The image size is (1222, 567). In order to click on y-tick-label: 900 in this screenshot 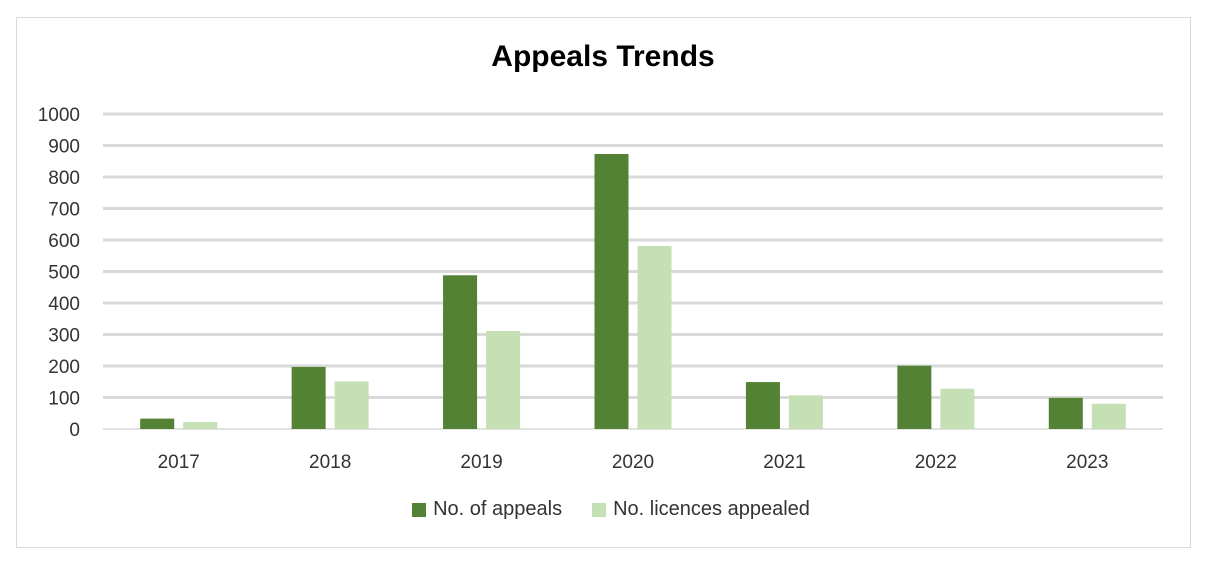, I will do `click(64, 147)`.